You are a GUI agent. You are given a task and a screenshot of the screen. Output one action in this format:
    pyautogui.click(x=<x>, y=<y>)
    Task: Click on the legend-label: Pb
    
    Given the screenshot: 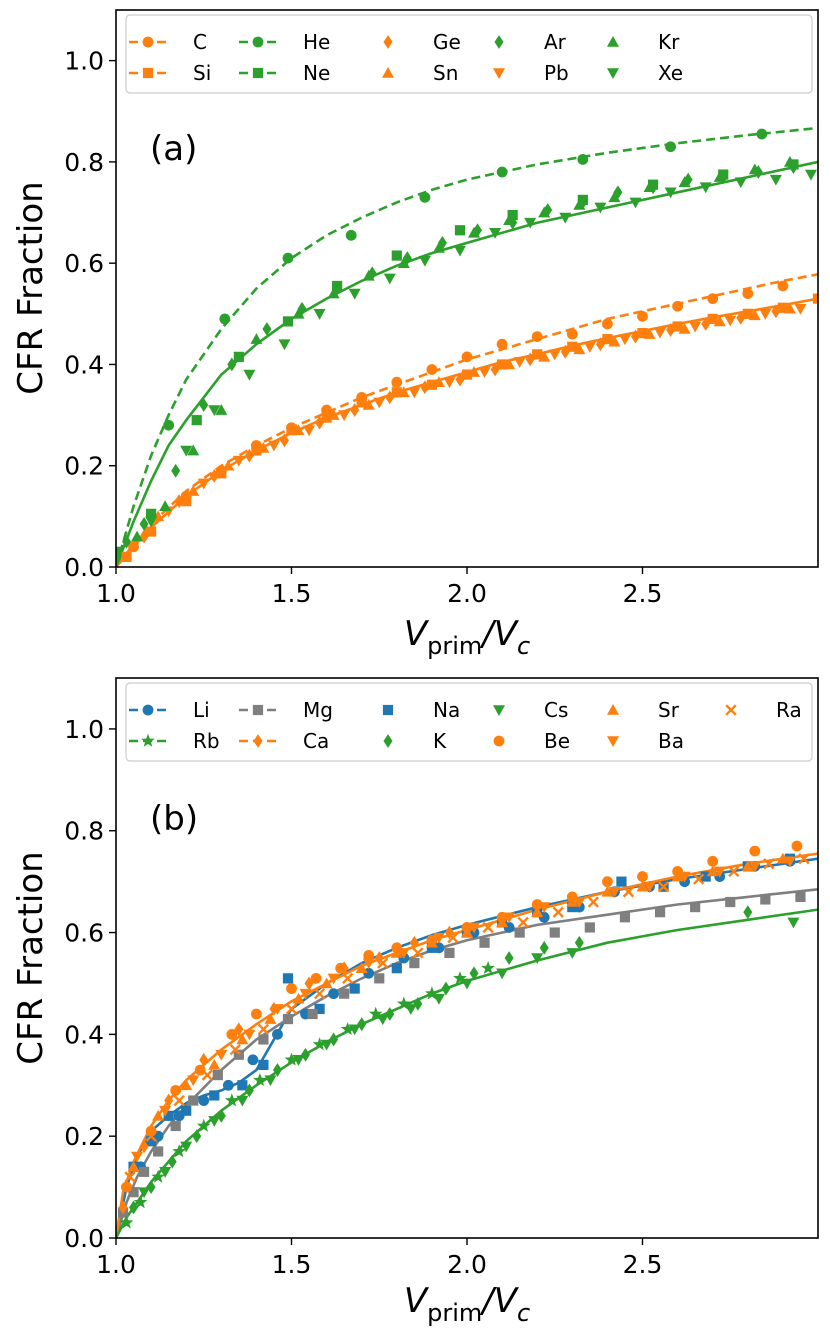 What is the action you would take?
    pyautogui.click(x=556, y=73)
    